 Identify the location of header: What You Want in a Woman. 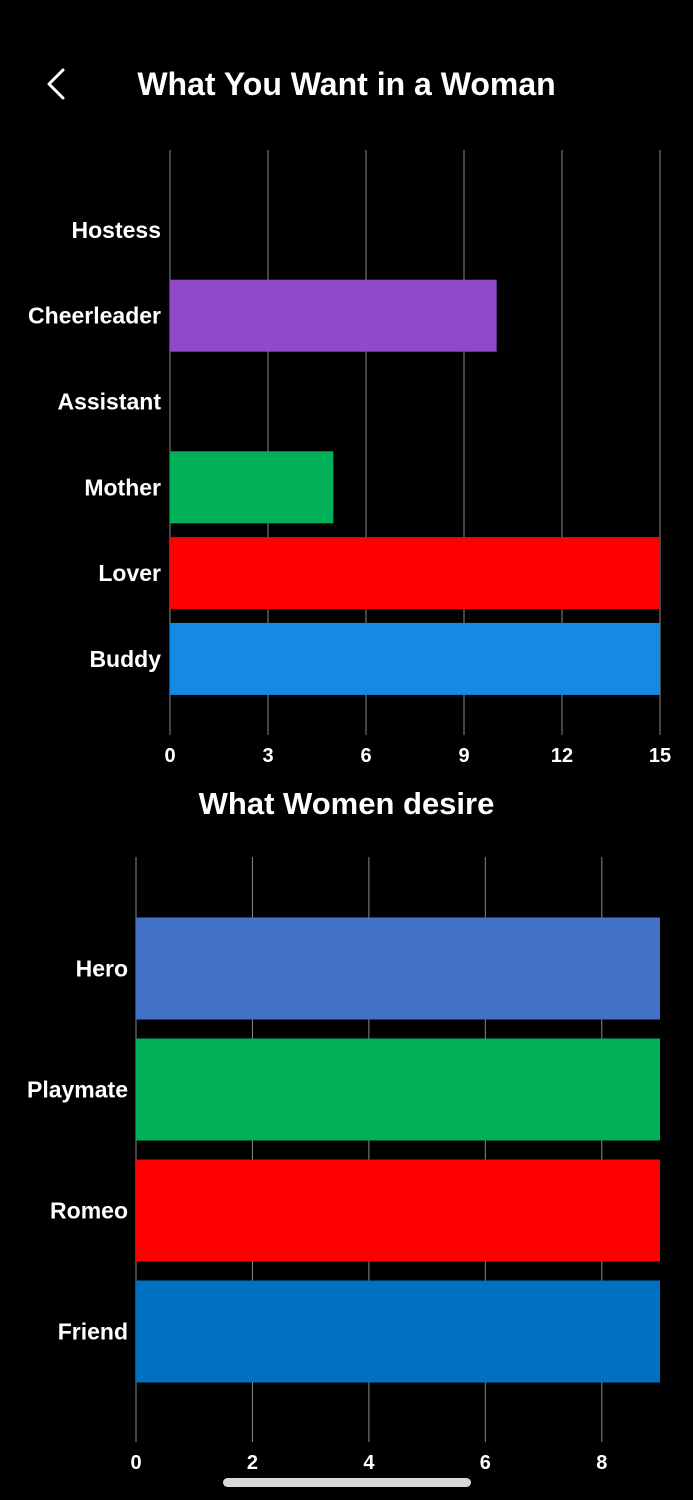
(346, 85).